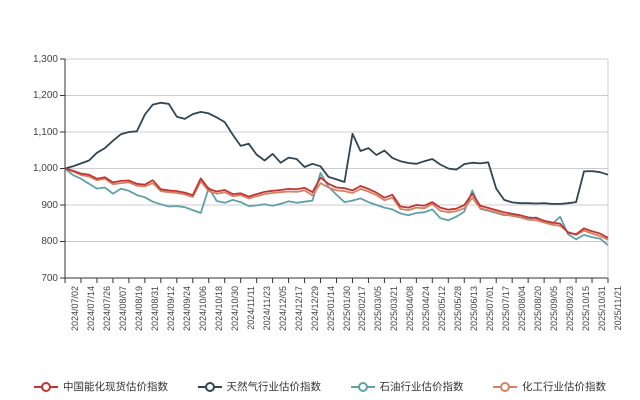 This screenshot has height=400, width=640. I want to click on chart-legend: 中国能化现货估价指数 天然气行业估价指数 石油行业估价指数 化工行业估价指数, so click(320, 386).